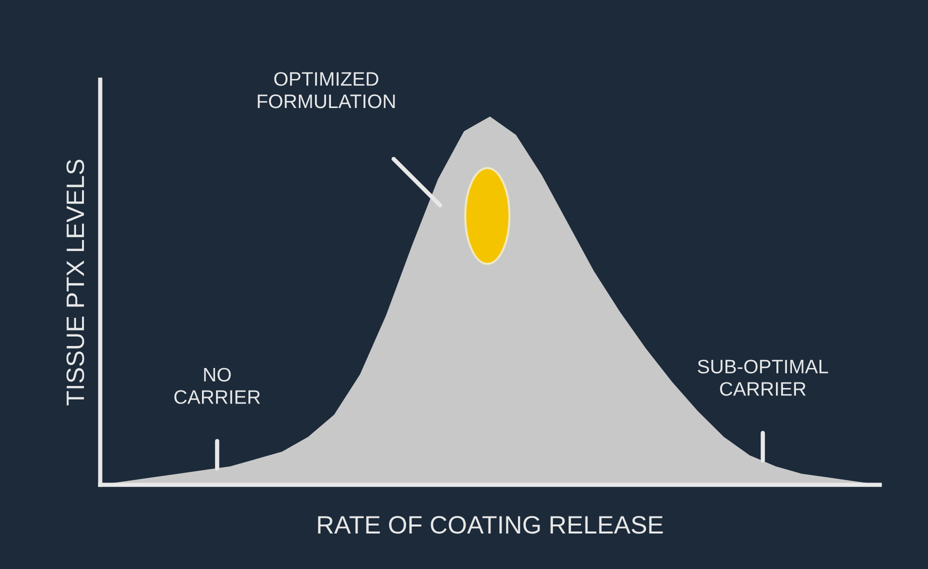 This screenshot has width=928, height=569. Describe the element at coordinates (490, 525) in the screenshot. I see `x-axis-title: RATE OF COATING RELEASE` at that location.